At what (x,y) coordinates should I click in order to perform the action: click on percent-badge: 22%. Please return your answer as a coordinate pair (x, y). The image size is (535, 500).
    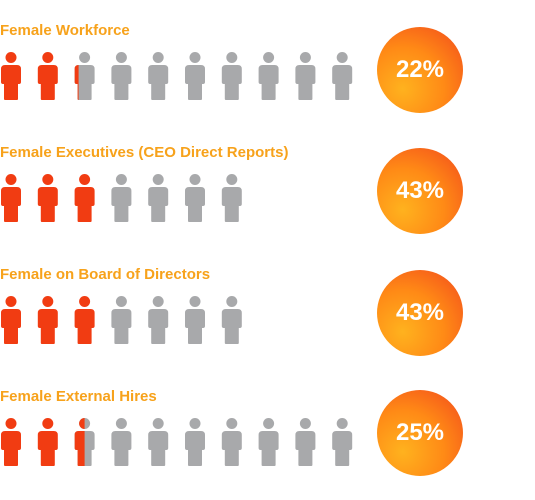
    Looking at the image, I should click on (420, 70).